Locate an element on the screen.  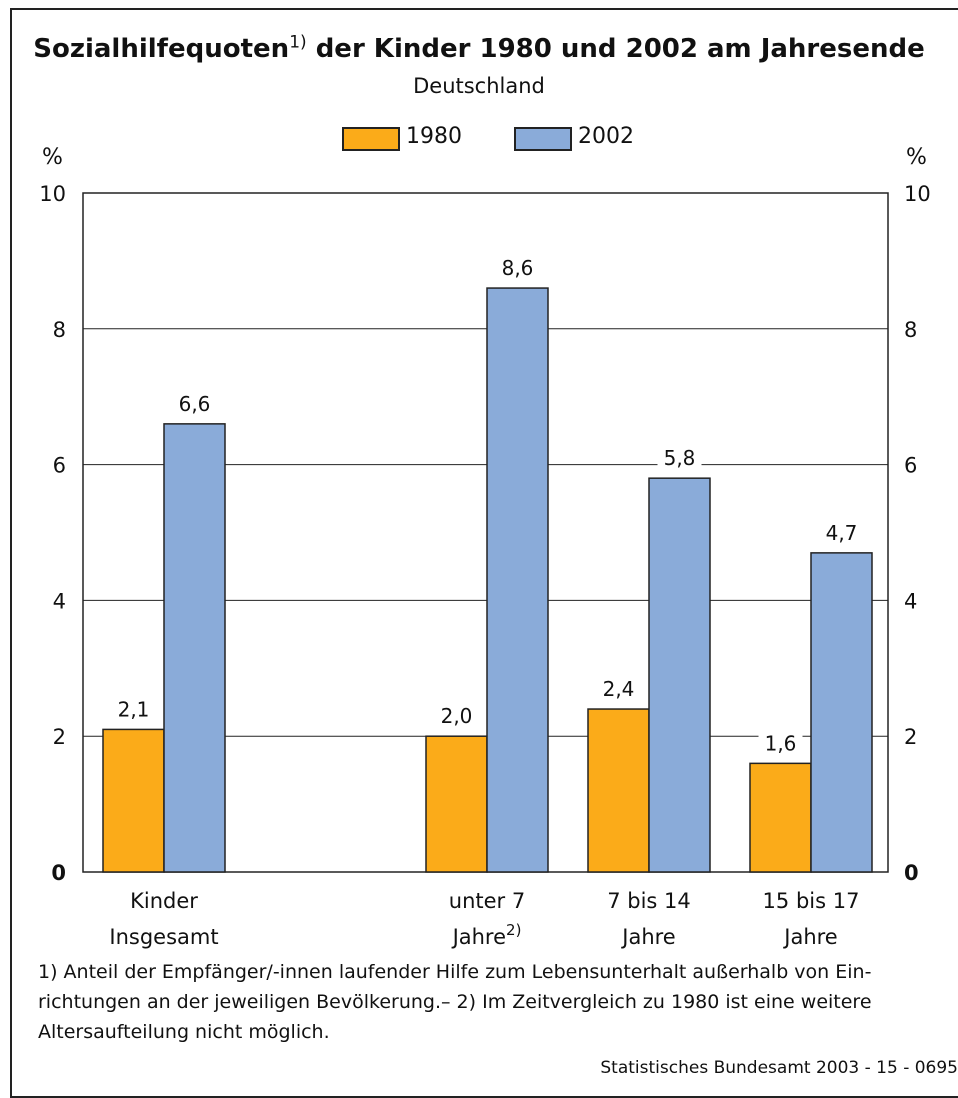
data-label-2002: 8,6 is located at coordinates (518, 268).